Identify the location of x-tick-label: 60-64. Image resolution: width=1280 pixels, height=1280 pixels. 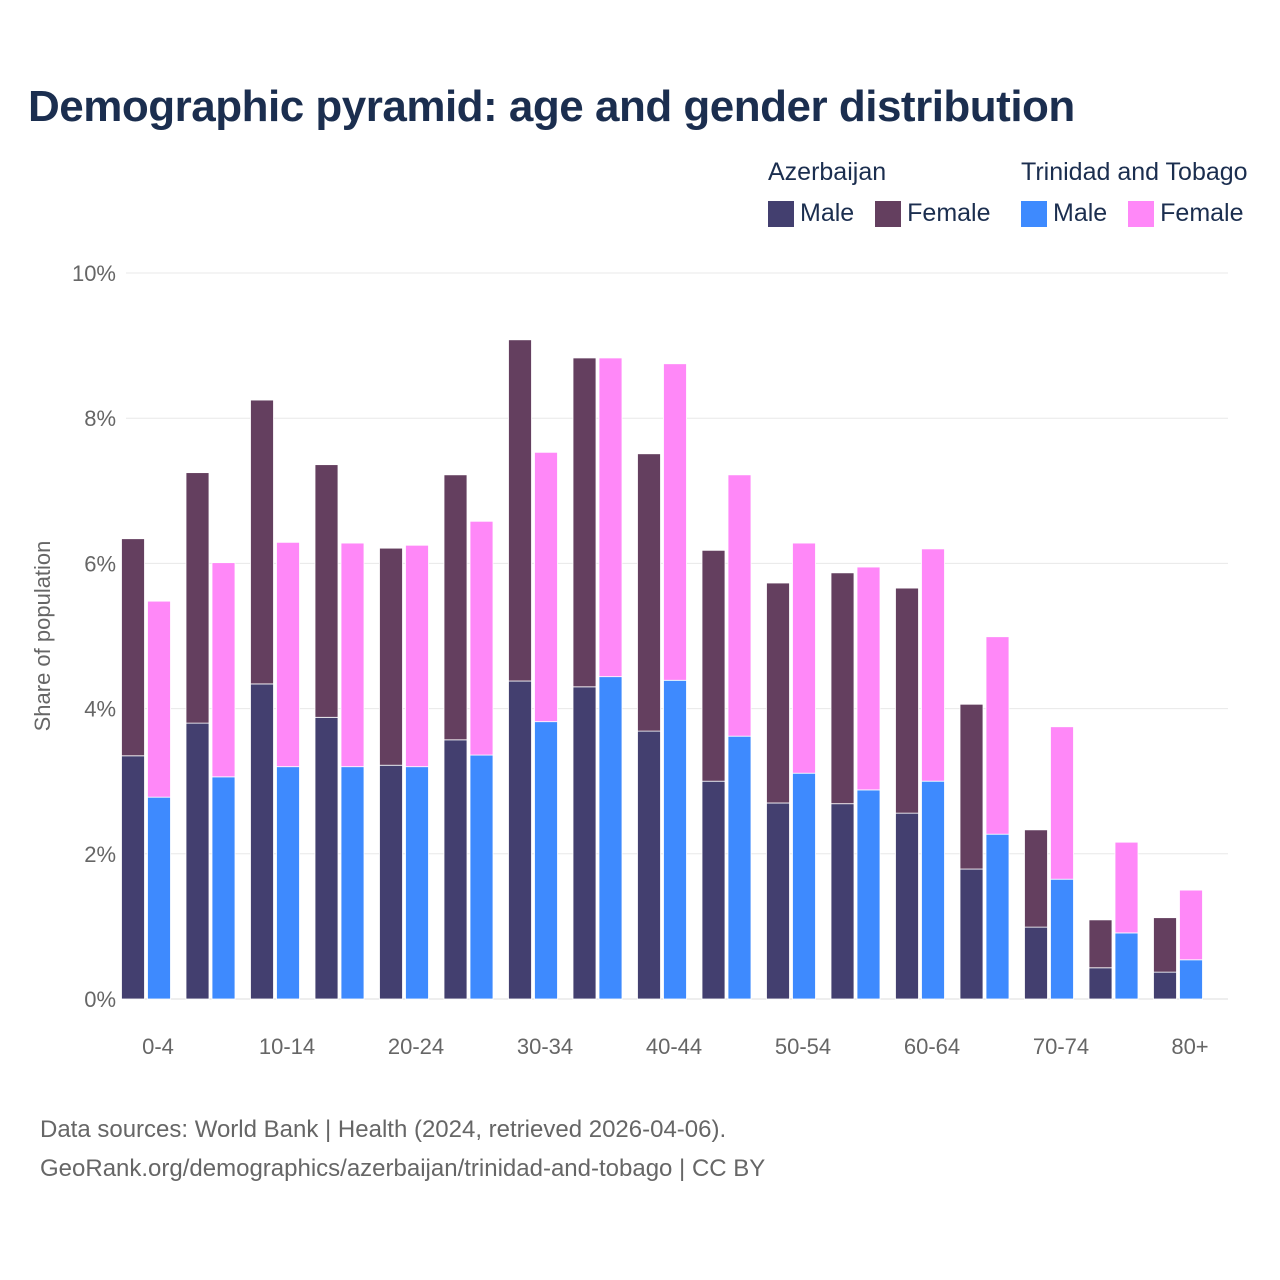
(932, 1046).